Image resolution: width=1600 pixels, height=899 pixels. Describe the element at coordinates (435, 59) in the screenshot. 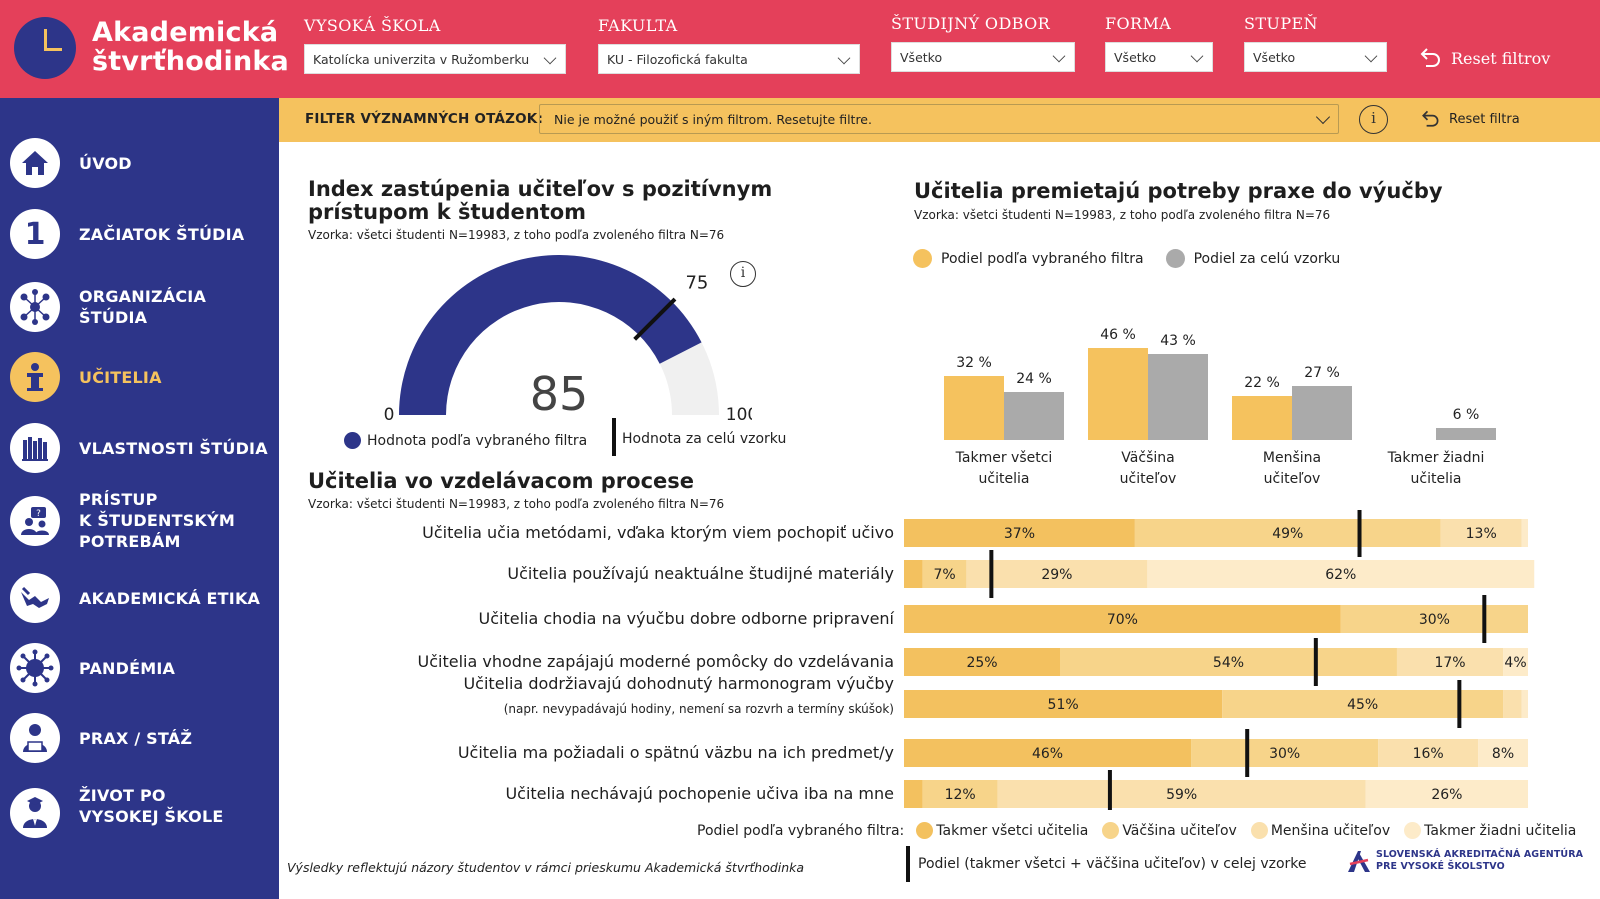

I see `filter-school-dropdown: Katolícka univerzita v Ružomberku` at that location.